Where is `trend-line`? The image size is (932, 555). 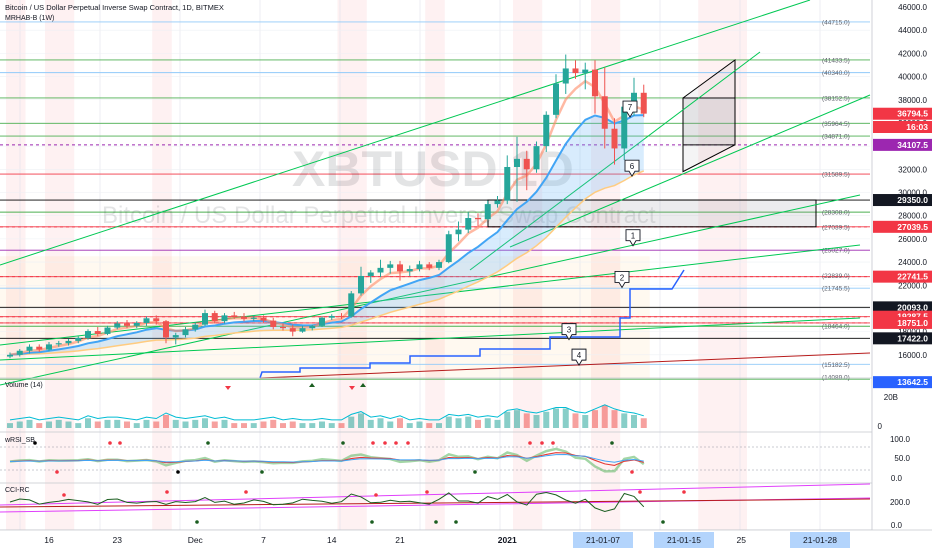
trend-line is located at coordinates (690, 171).